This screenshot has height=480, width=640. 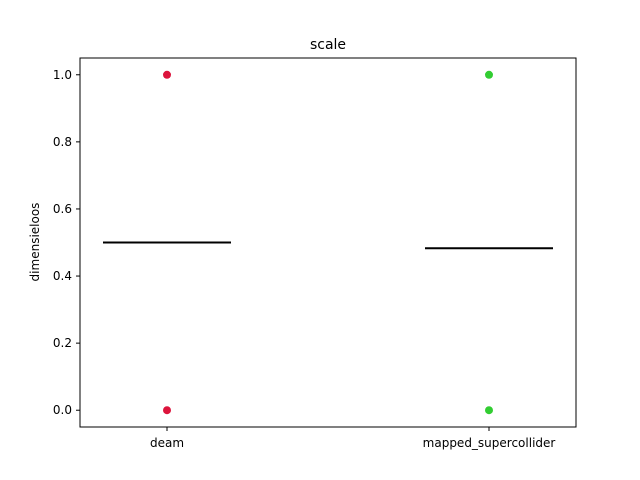 I want to click on x-tick-label: mapped_supercollider, so click(x=489, y=443).